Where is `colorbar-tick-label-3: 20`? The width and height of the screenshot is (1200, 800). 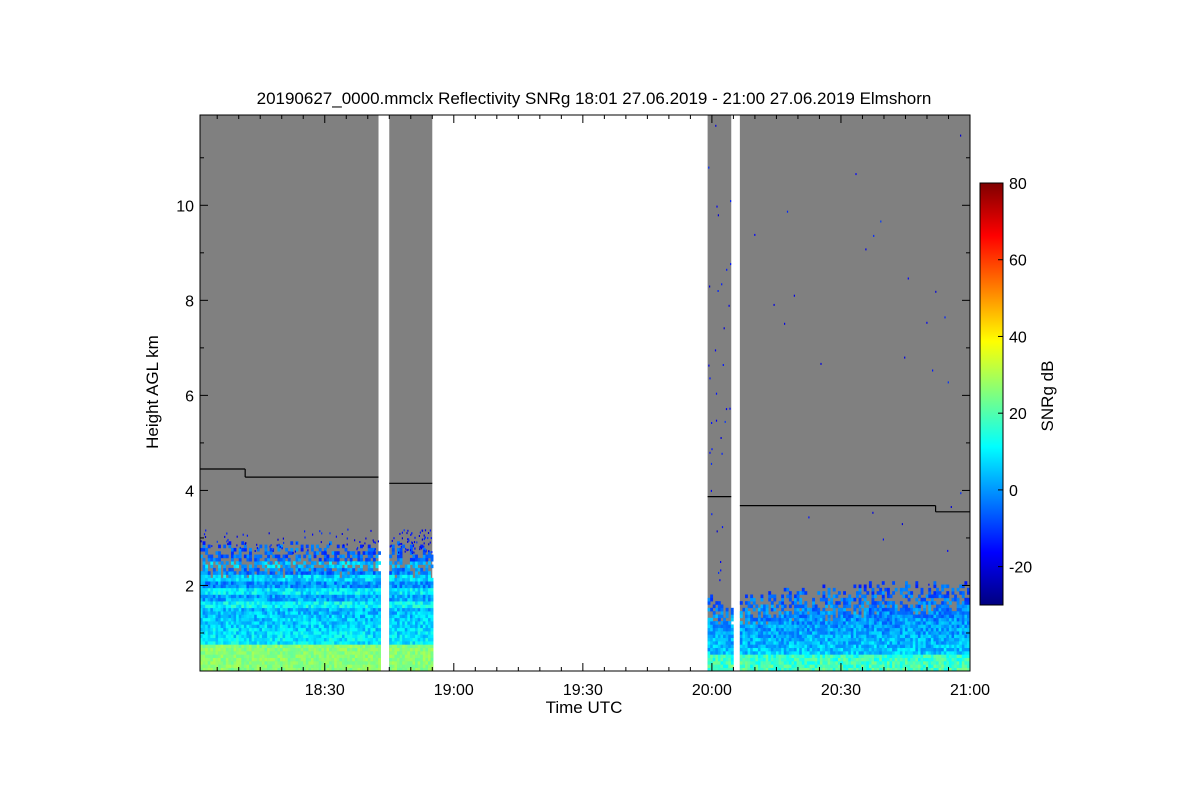 colorbar-tick-label-3: 20 is located at coordinates (1018, 414).